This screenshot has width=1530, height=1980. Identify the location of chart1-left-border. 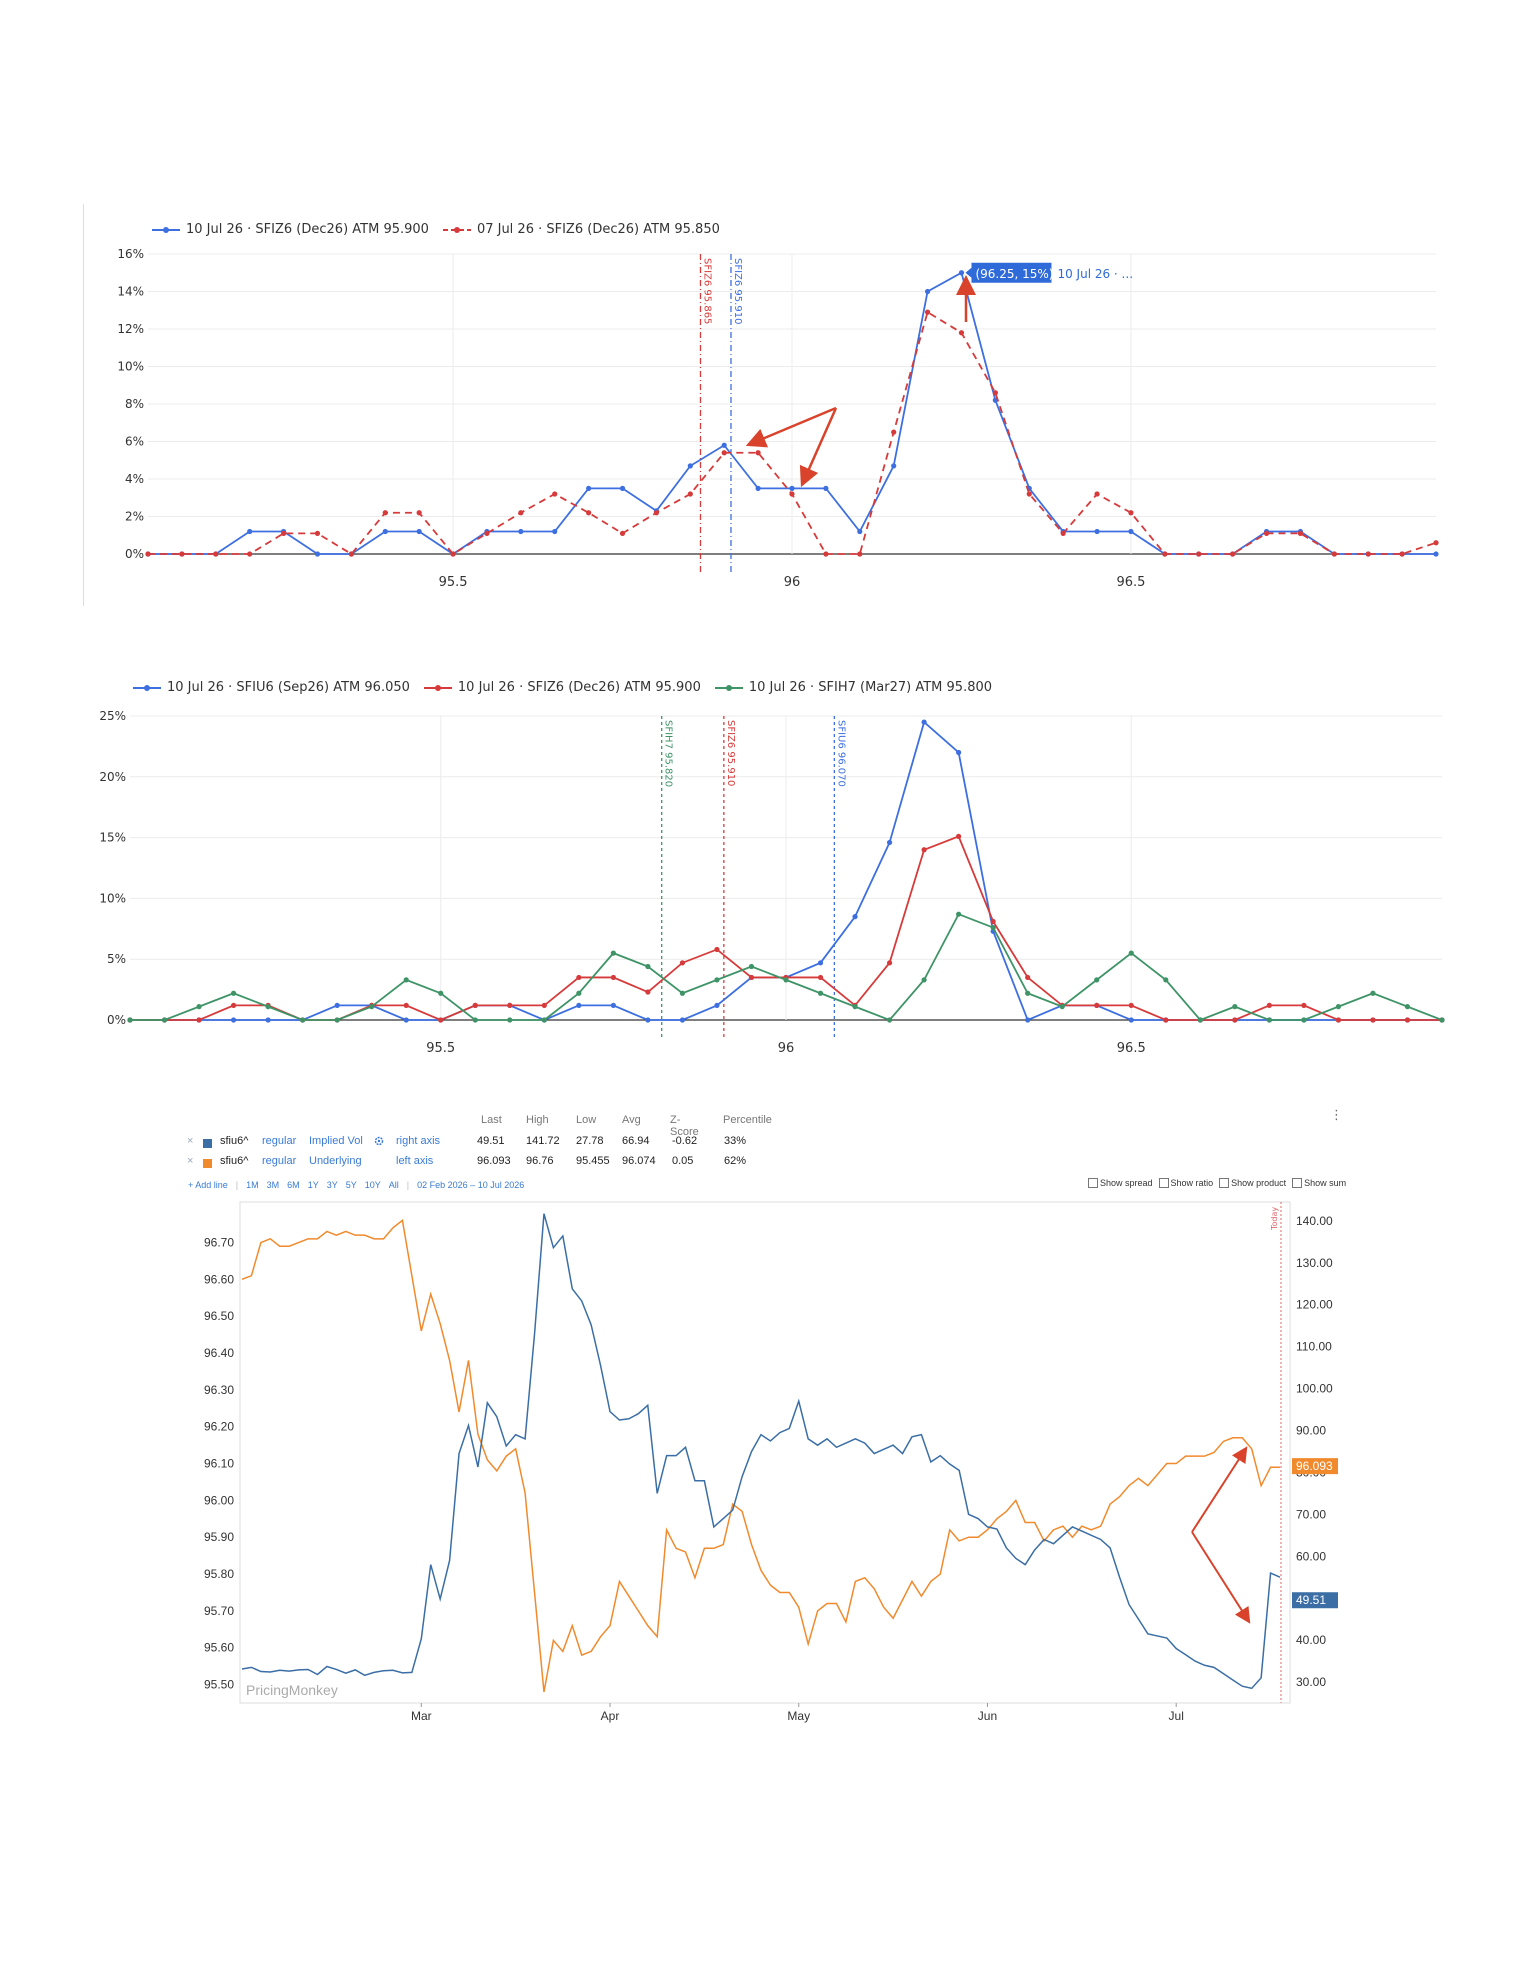
(83, 405).